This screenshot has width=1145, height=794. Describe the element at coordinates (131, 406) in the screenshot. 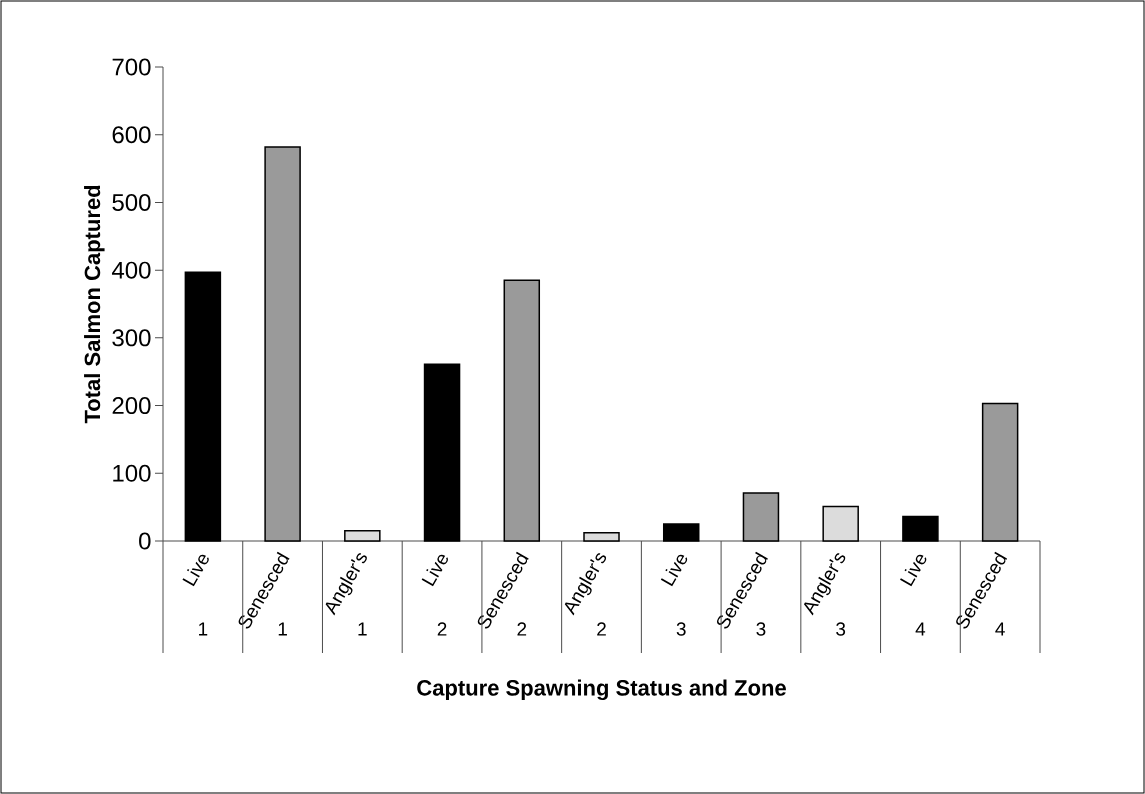

I see `y-tick-label: 200` at that location.